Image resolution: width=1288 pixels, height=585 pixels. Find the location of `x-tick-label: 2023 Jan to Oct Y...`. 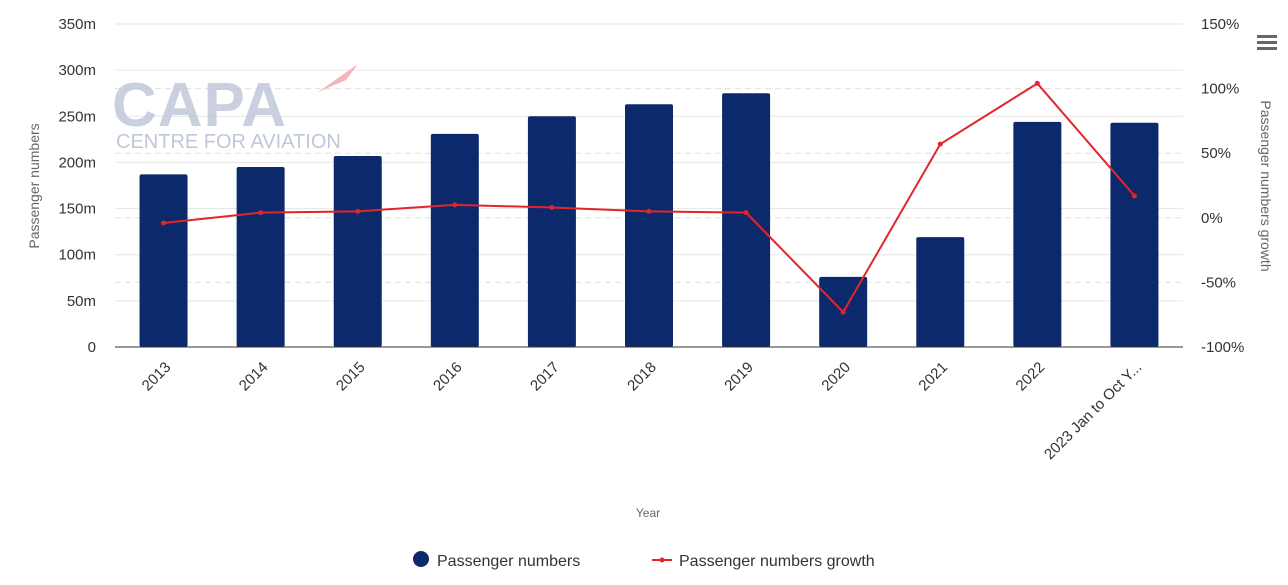

x-tick-label: 2023 Jan to Oct Y... is located at coordinates (1093, 411).